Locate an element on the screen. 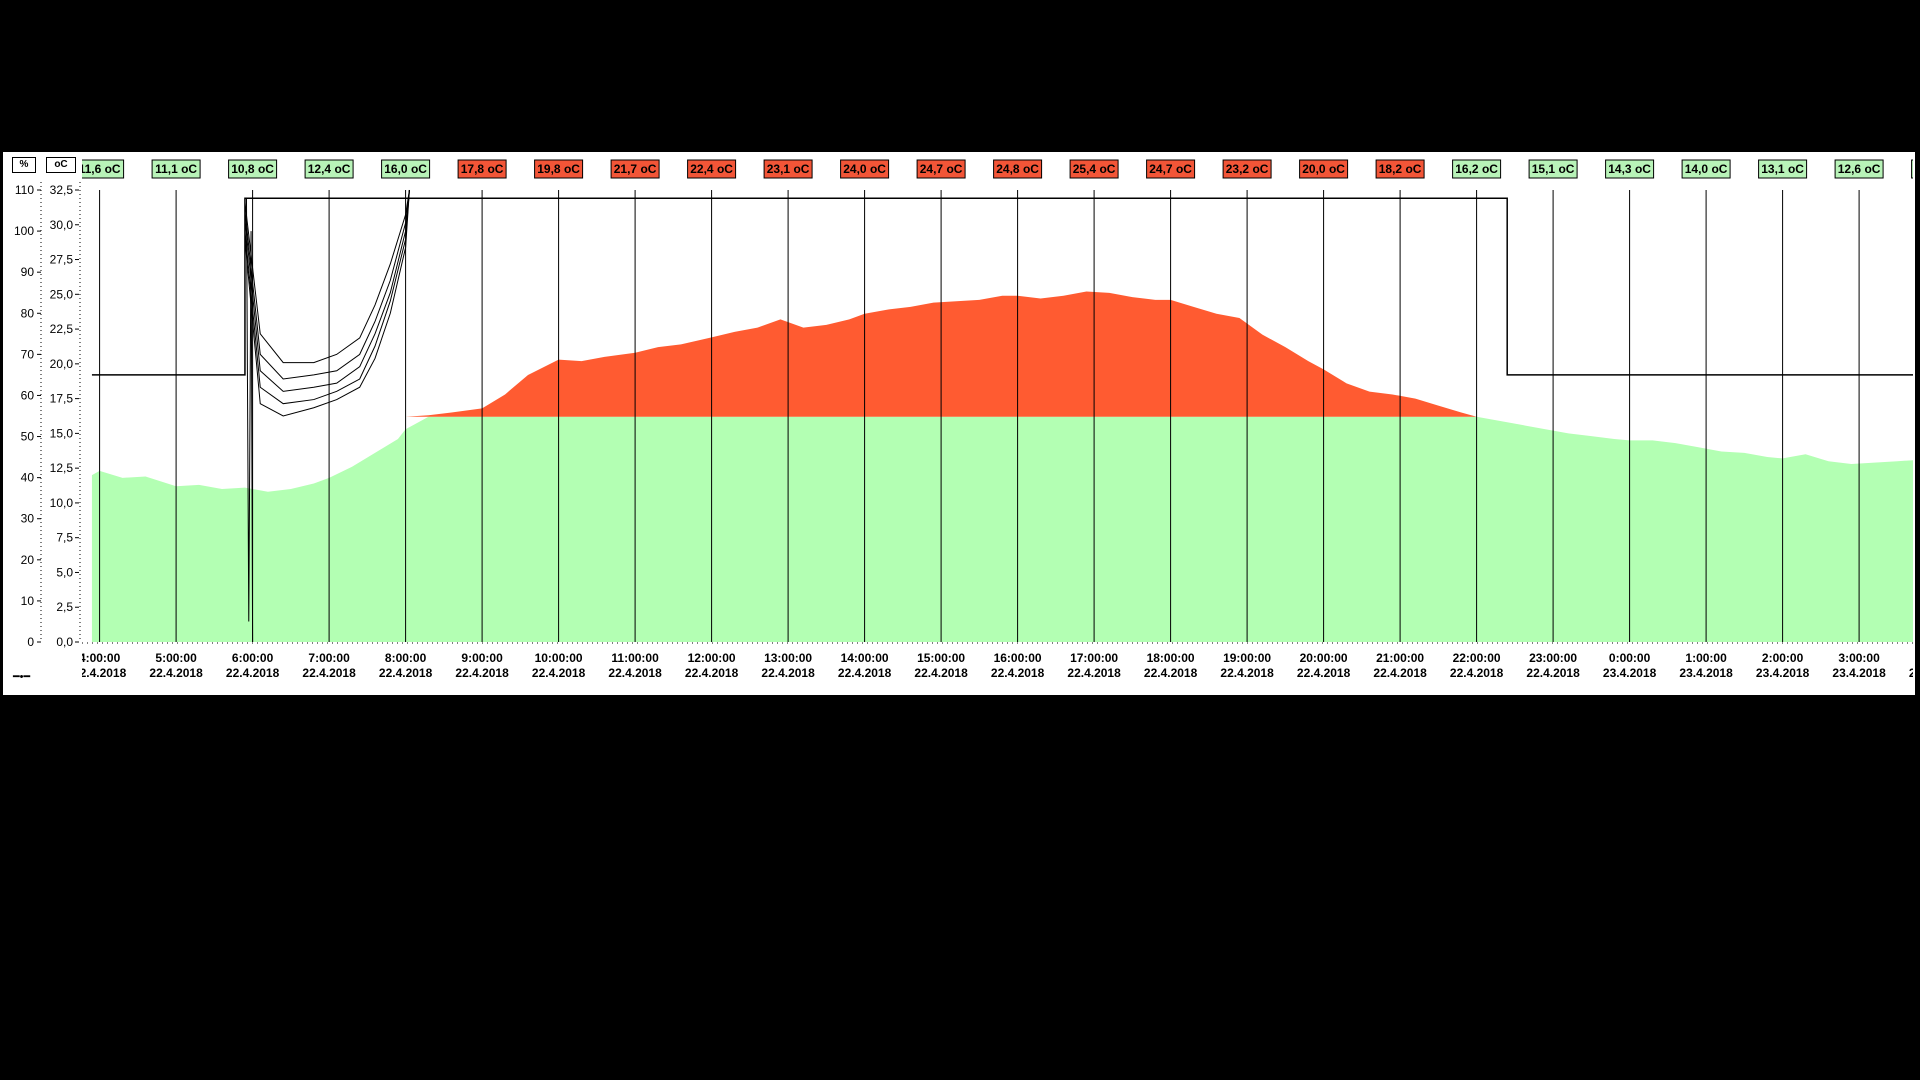 This screenshot has width=1920, height=1080. percent-tick-label: 50 is located at coordinates (28, 437).